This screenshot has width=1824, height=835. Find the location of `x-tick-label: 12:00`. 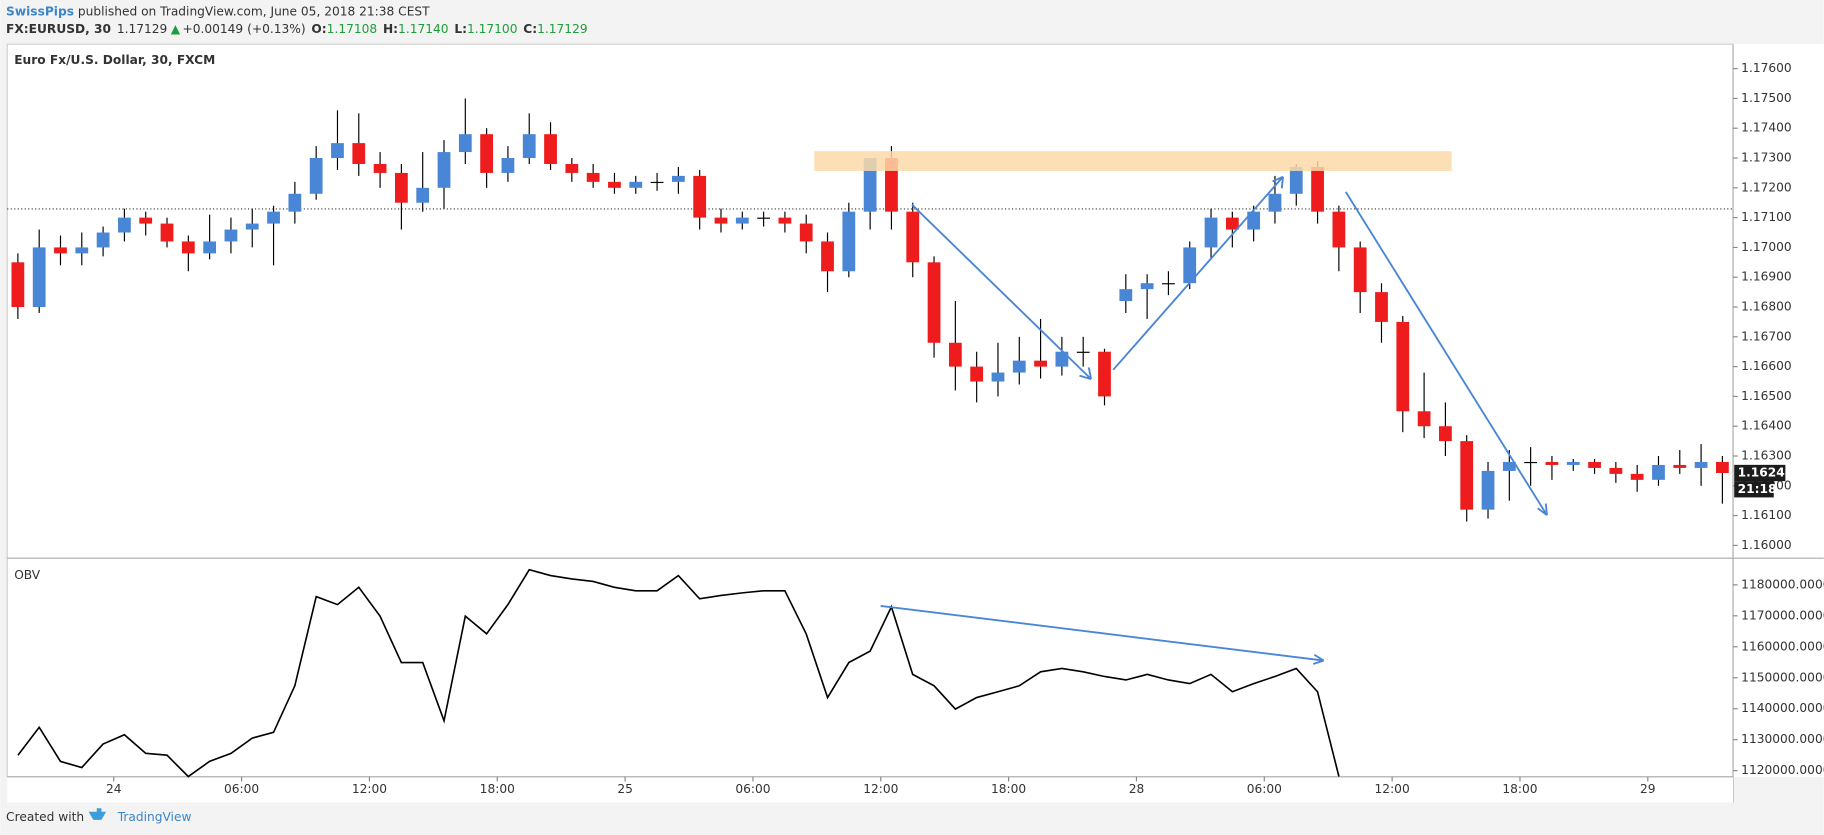

x-tick-label: 12:00 is located at coordinates (880, 789).